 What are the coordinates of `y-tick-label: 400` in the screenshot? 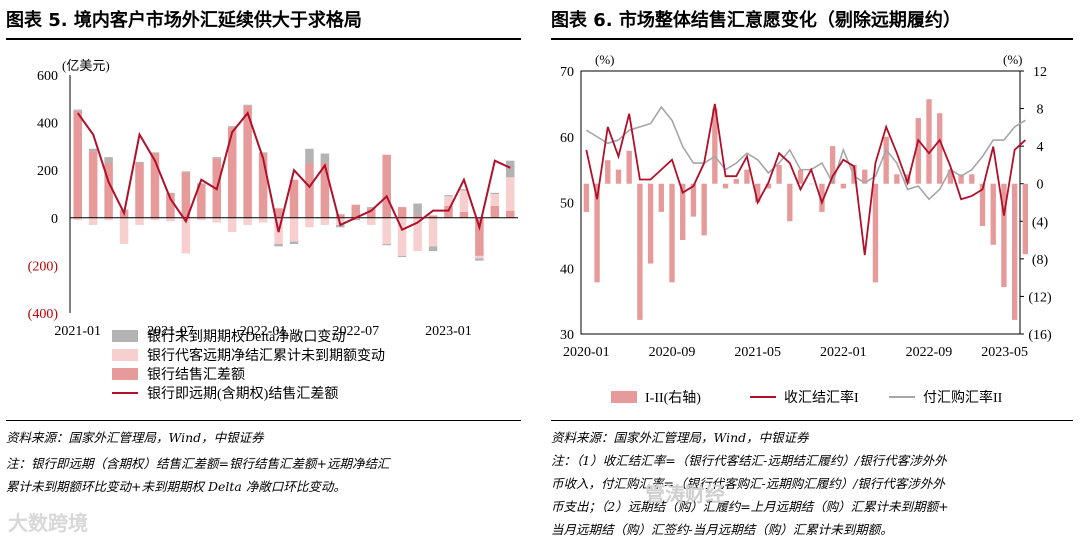 It's located at (47, 124).